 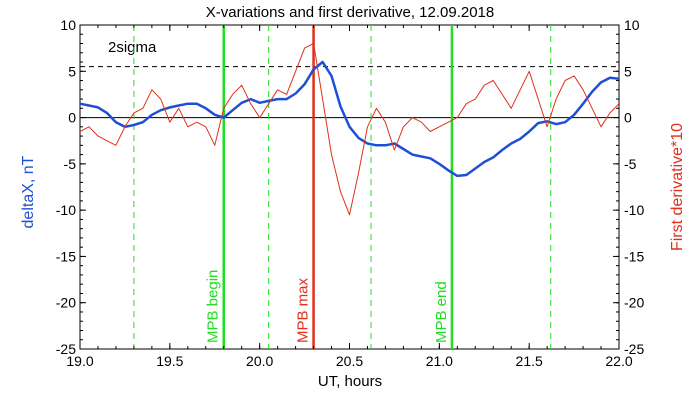 I want to click on x-tick-label-2: 20.0, so click(x=259, y=361).